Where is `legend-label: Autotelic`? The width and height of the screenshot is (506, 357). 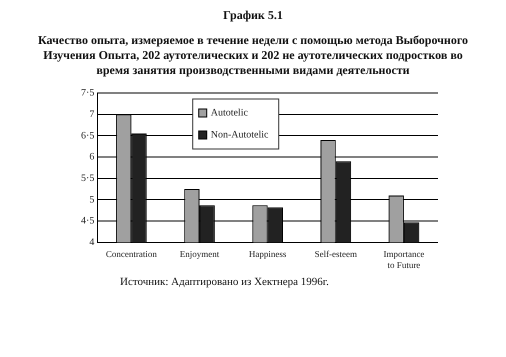
legend-label: Autotelic is located at coordinates (229, 113).